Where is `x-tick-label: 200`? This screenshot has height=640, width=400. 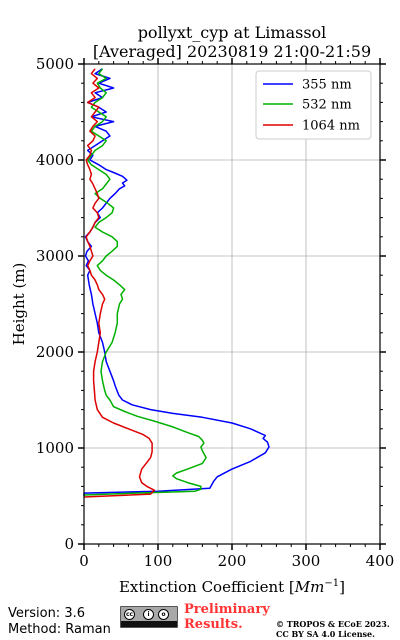 x-tick-label: 200 is located at coordinates (232, 561).